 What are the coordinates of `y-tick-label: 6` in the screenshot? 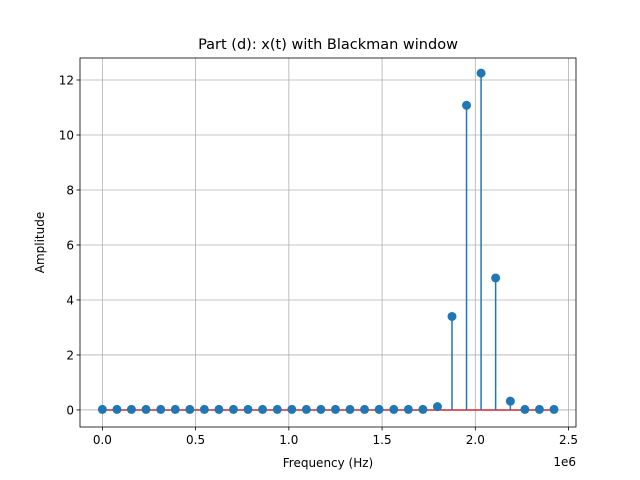 It's located at (70, 245).